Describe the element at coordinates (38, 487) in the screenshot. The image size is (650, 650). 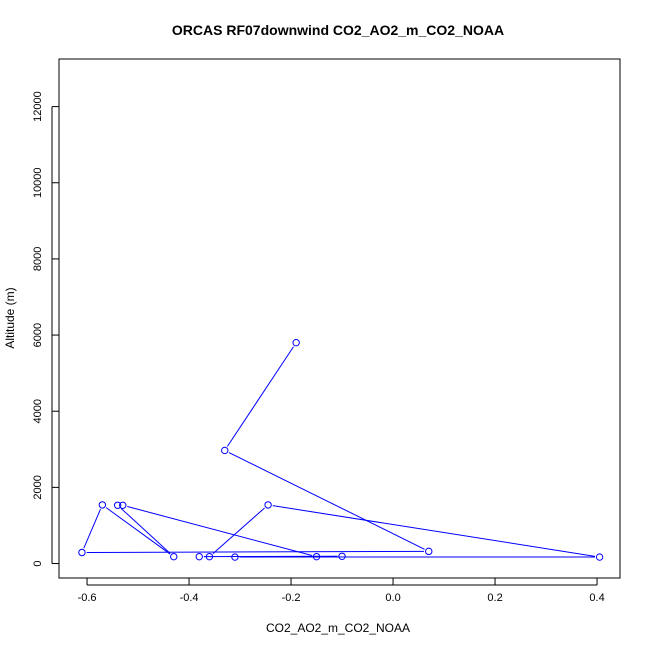
I see `y-tick-label: 2000` at that location.